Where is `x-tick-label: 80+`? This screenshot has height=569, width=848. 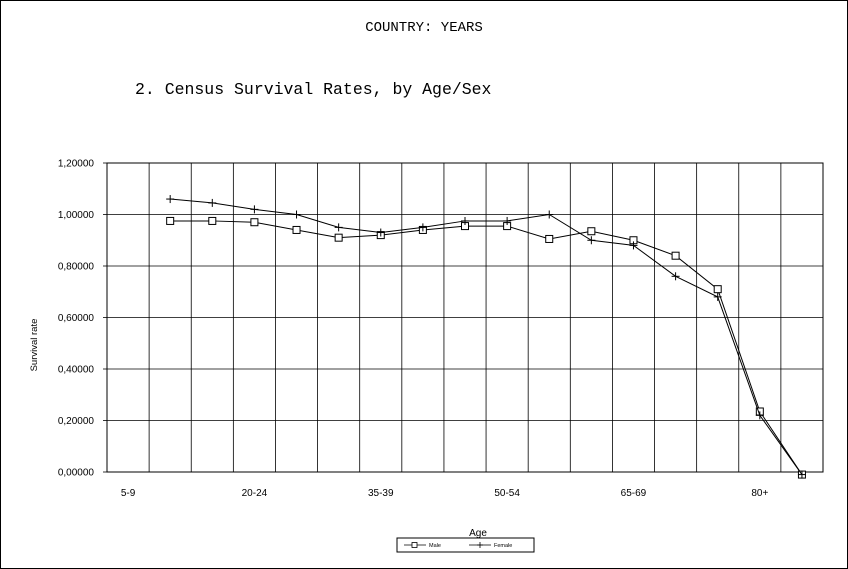 x-tick-label: 80+ is located at coordinates (759, 493).